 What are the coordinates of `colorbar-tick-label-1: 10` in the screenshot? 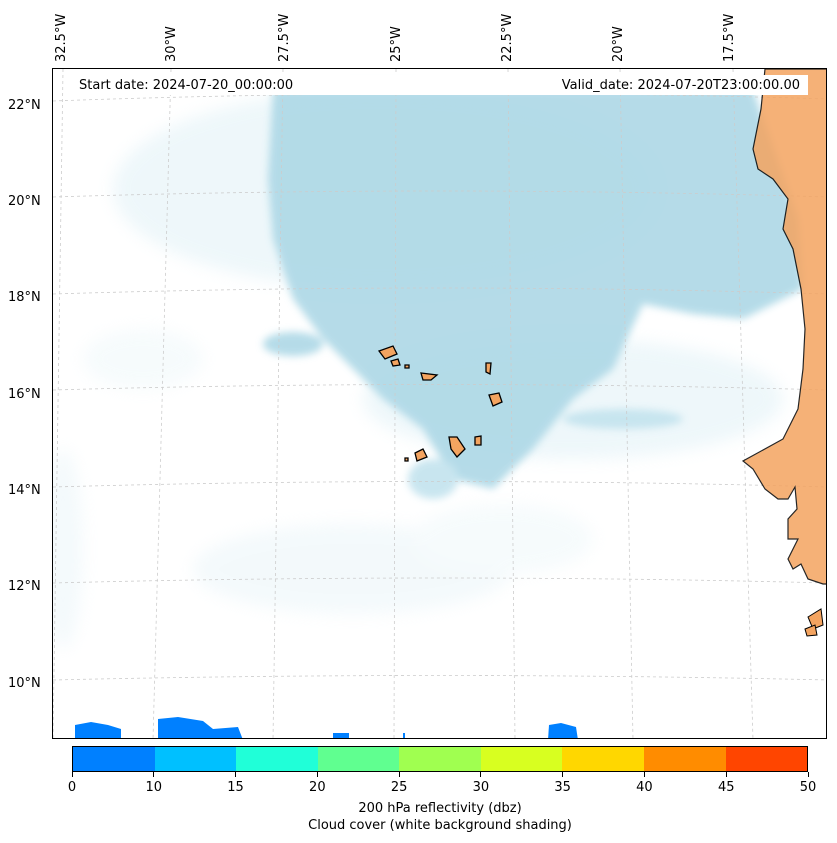 It's located at (154, 787).